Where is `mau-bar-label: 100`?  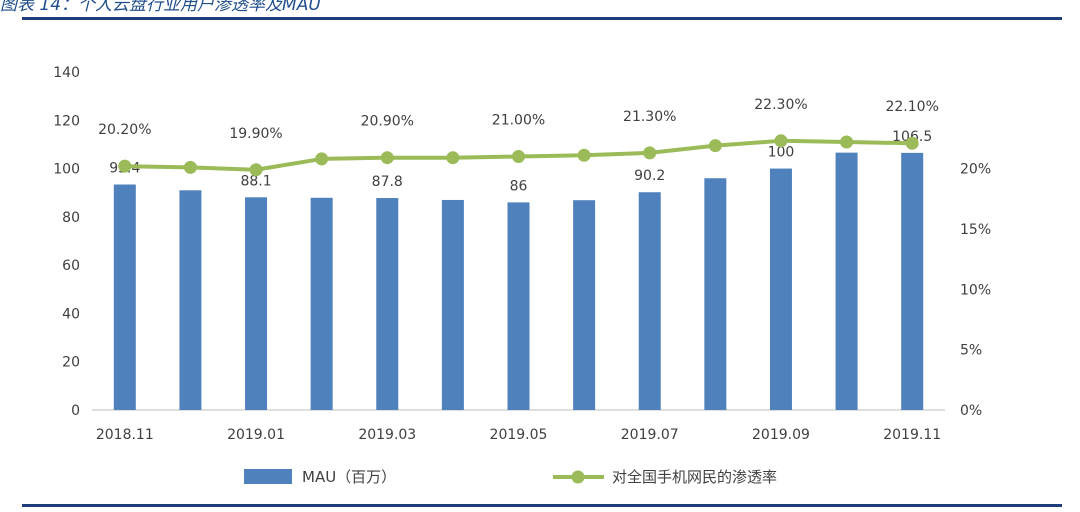 mau-bar-label: 100 is located at coordinates (781, 153).